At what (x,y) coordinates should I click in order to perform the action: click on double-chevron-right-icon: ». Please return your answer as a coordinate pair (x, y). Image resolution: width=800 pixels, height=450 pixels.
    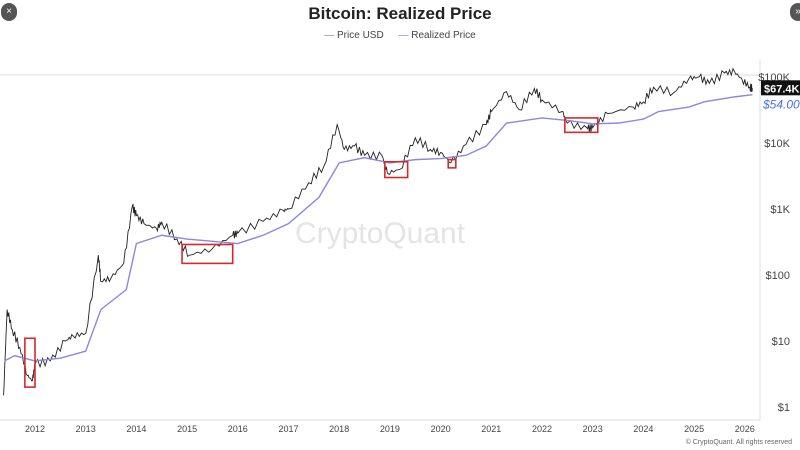
    Looking at the image, I should click on (797, 11).